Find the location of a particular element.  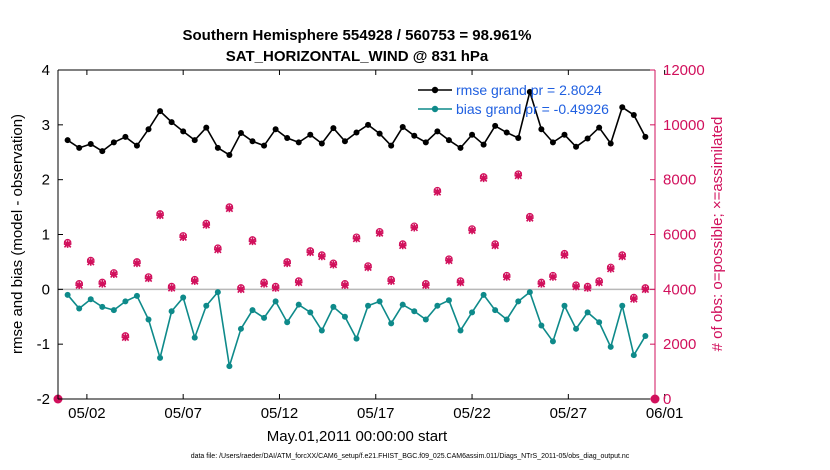

chart-subtitle: SAT_HORIZONTAL_WIND @ 831 hPa is located at coordinates (357, 56).